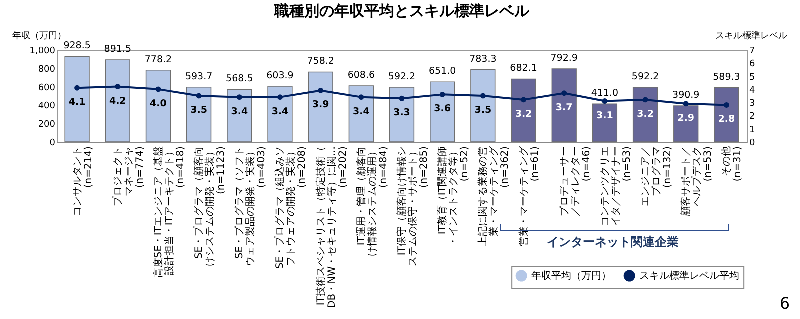 This screenshot has height=319, width=800. I want to click on data-label: 2.9, so click(686, 118).